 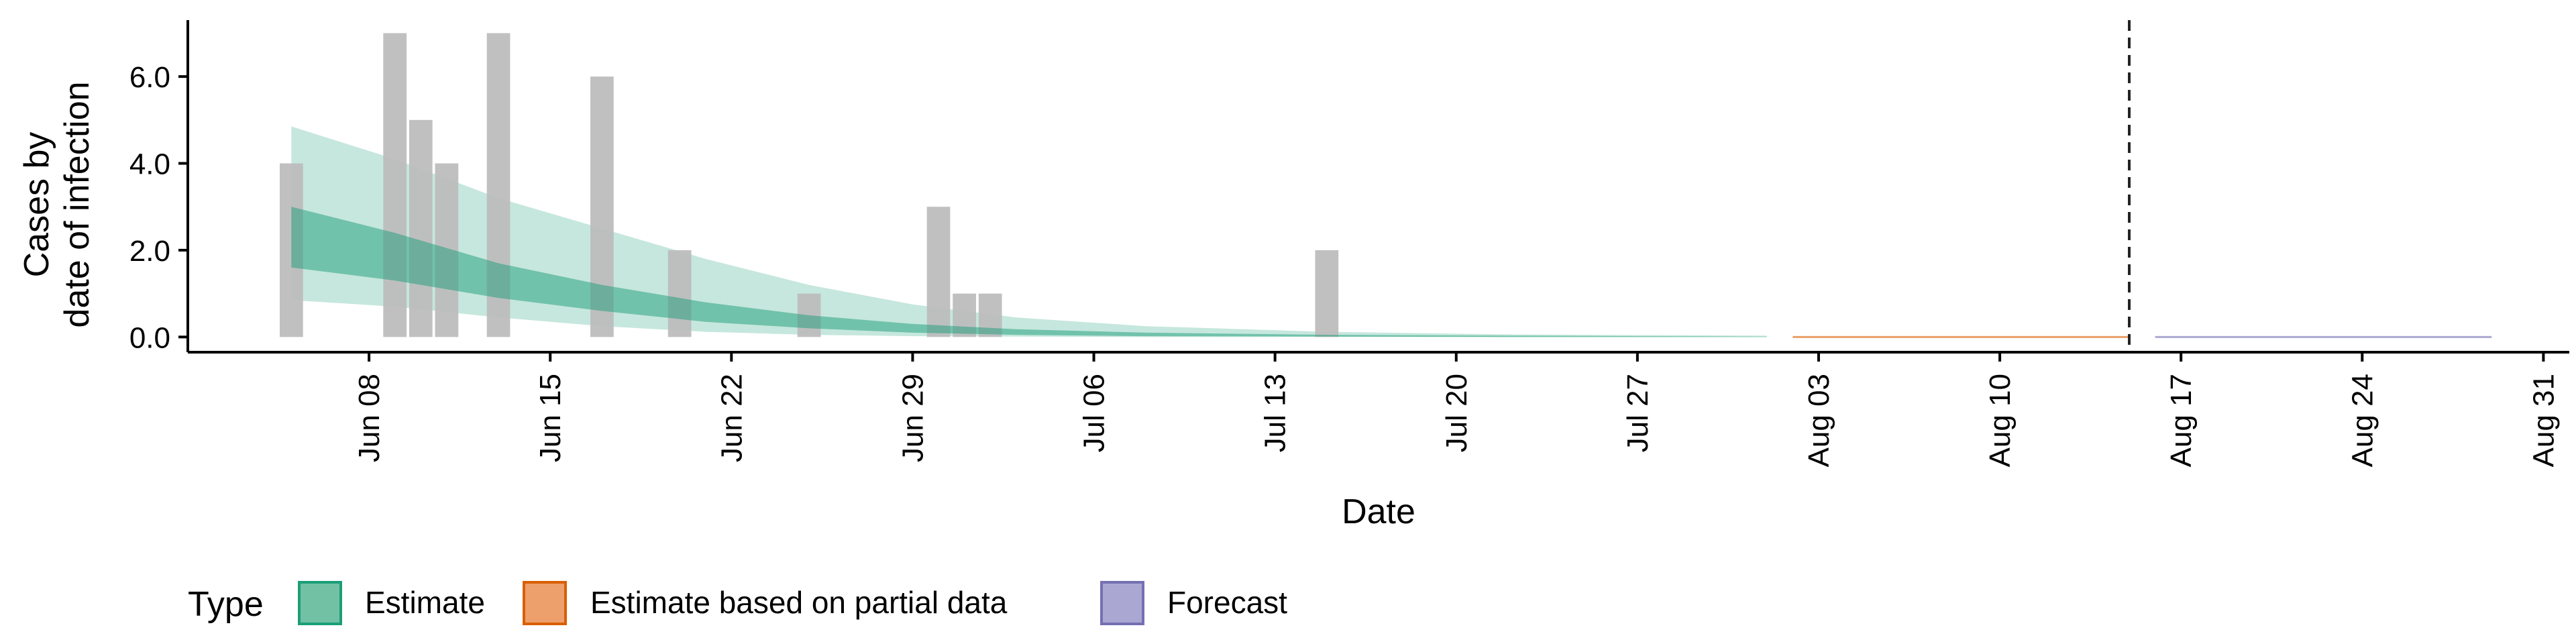 I want to click on x-tick-label: Jul 06, so click(x=1094, y=413).